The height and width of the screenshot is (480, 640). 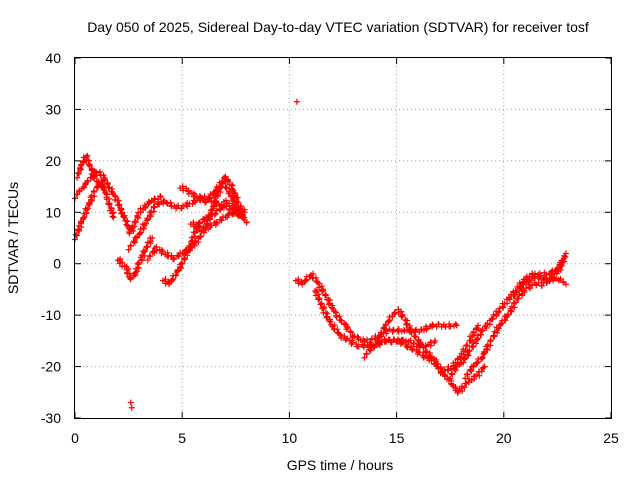 I want to click on y-tick-label: 0, so click(x=57, y=264).